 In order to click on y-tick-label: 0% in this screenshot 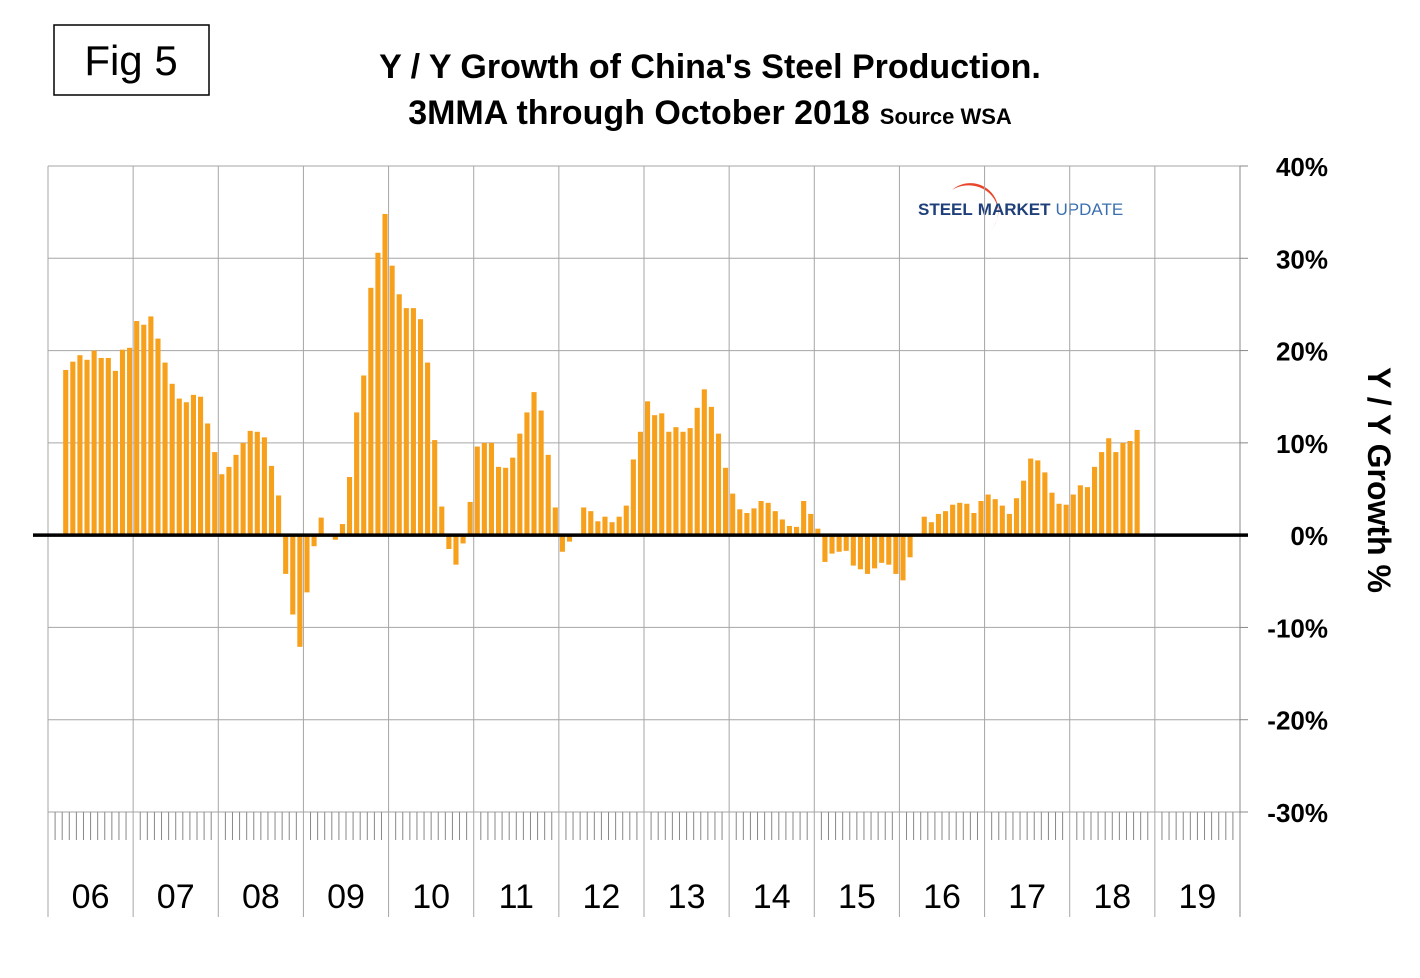, I will do `click(1309, 536)`.